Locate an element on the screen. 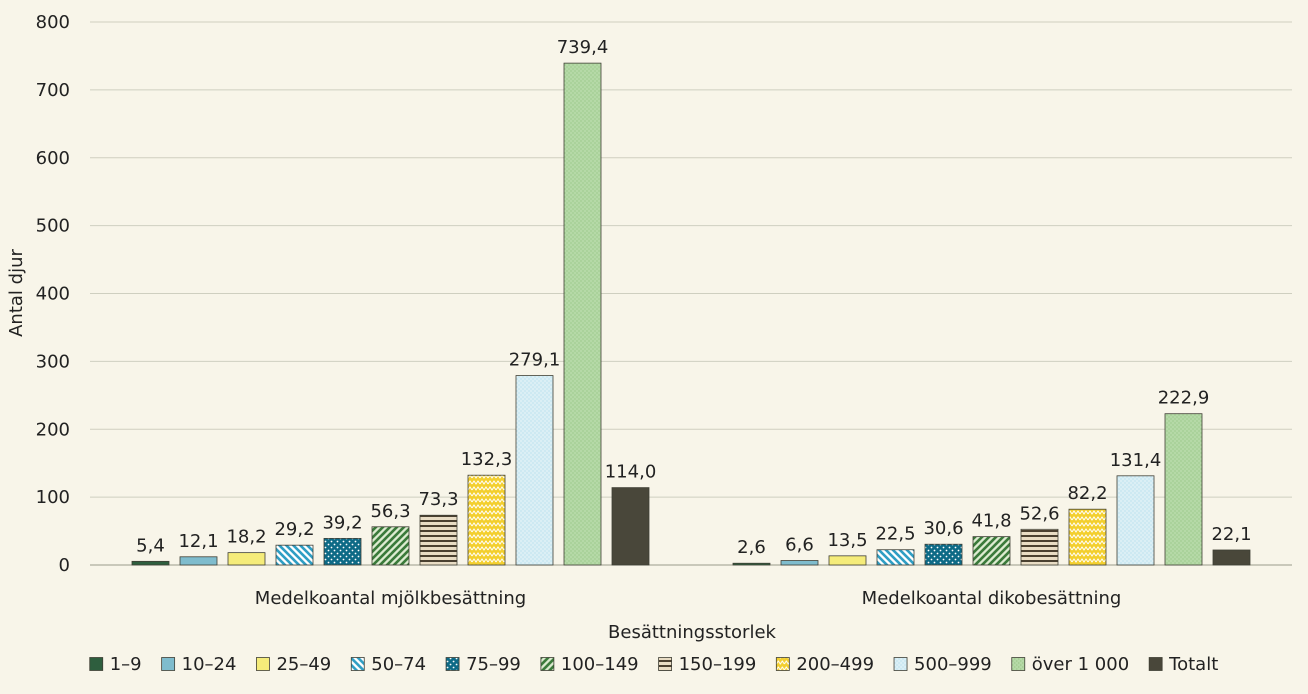  y-tick-label: 400 is located at coordinates (53, 294).